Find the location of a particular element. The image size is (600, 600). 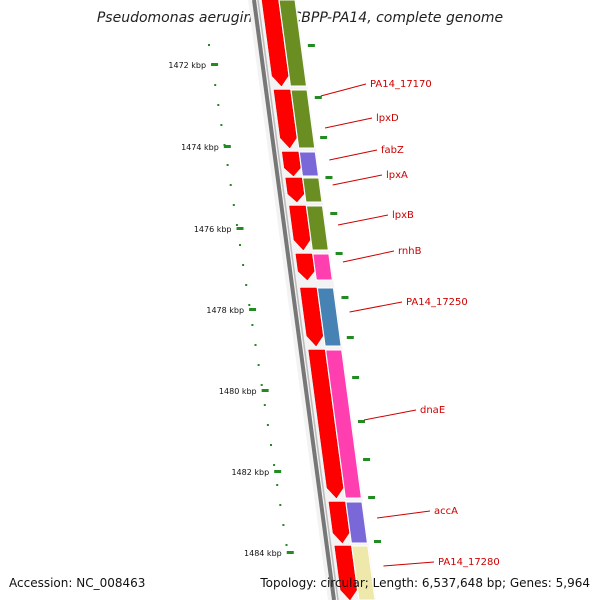

gene-label: dnaE is located at coordinates (432, 410).